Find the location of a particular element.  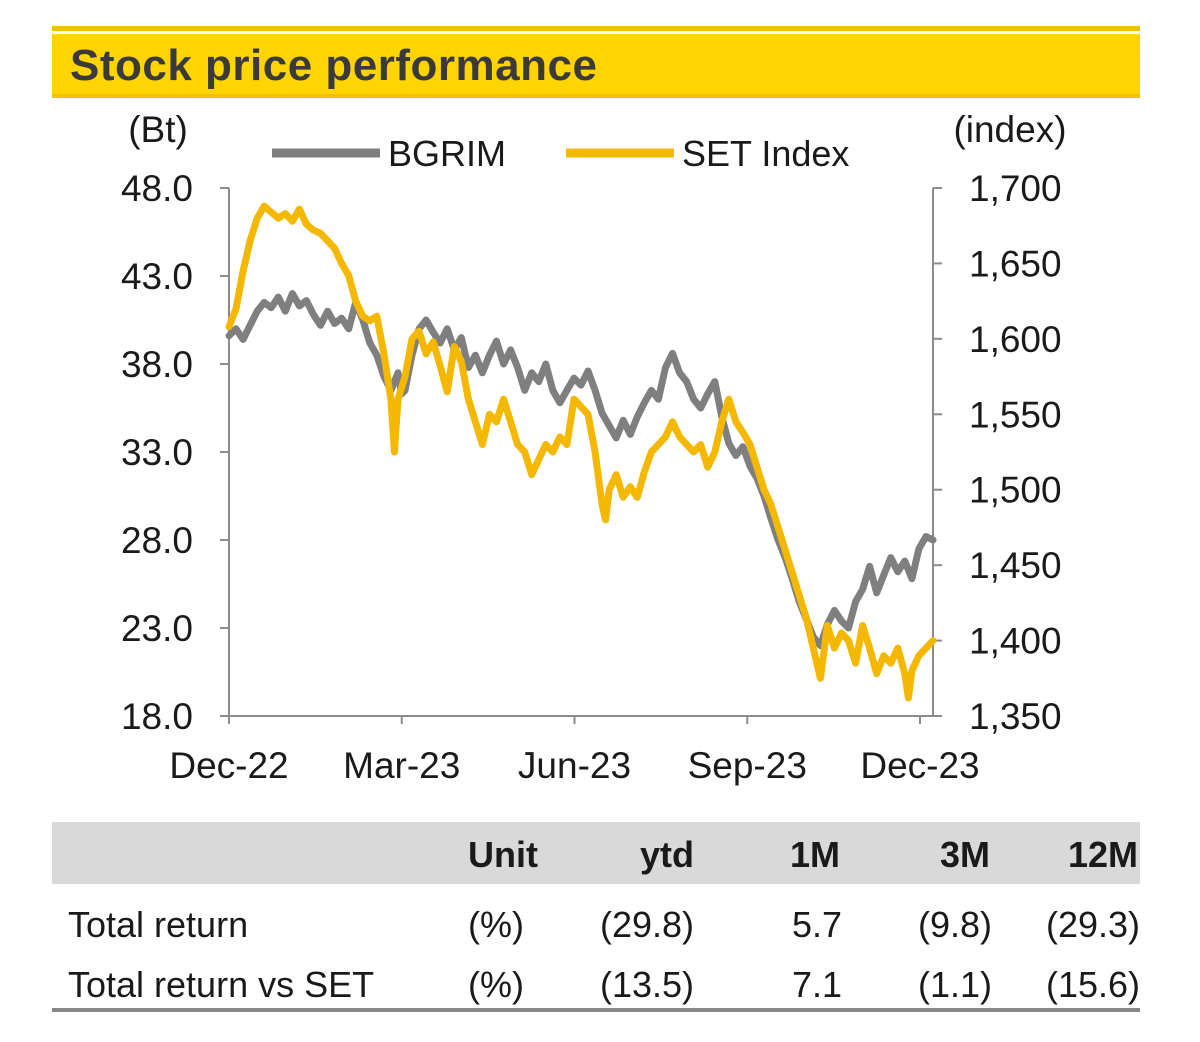

left-tick-label: 28.0 is located at coordinates (157, 540).